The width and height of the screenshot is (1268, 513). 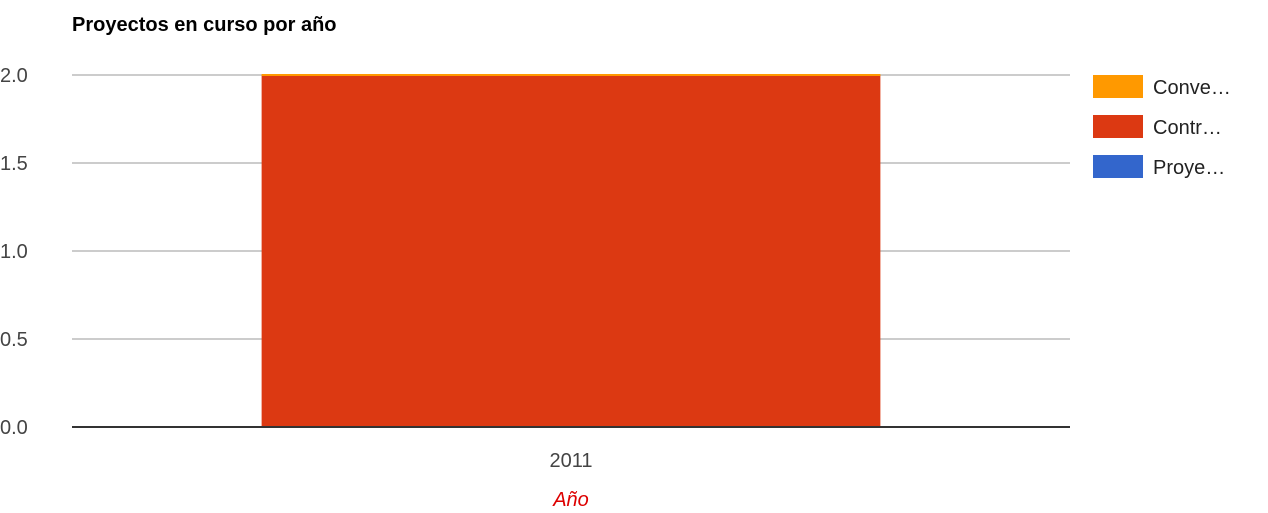 What do you see at coordinates (570, 500) in the screenshot?
I see `x-axis-label: Año` at bounding box center [570, 500].